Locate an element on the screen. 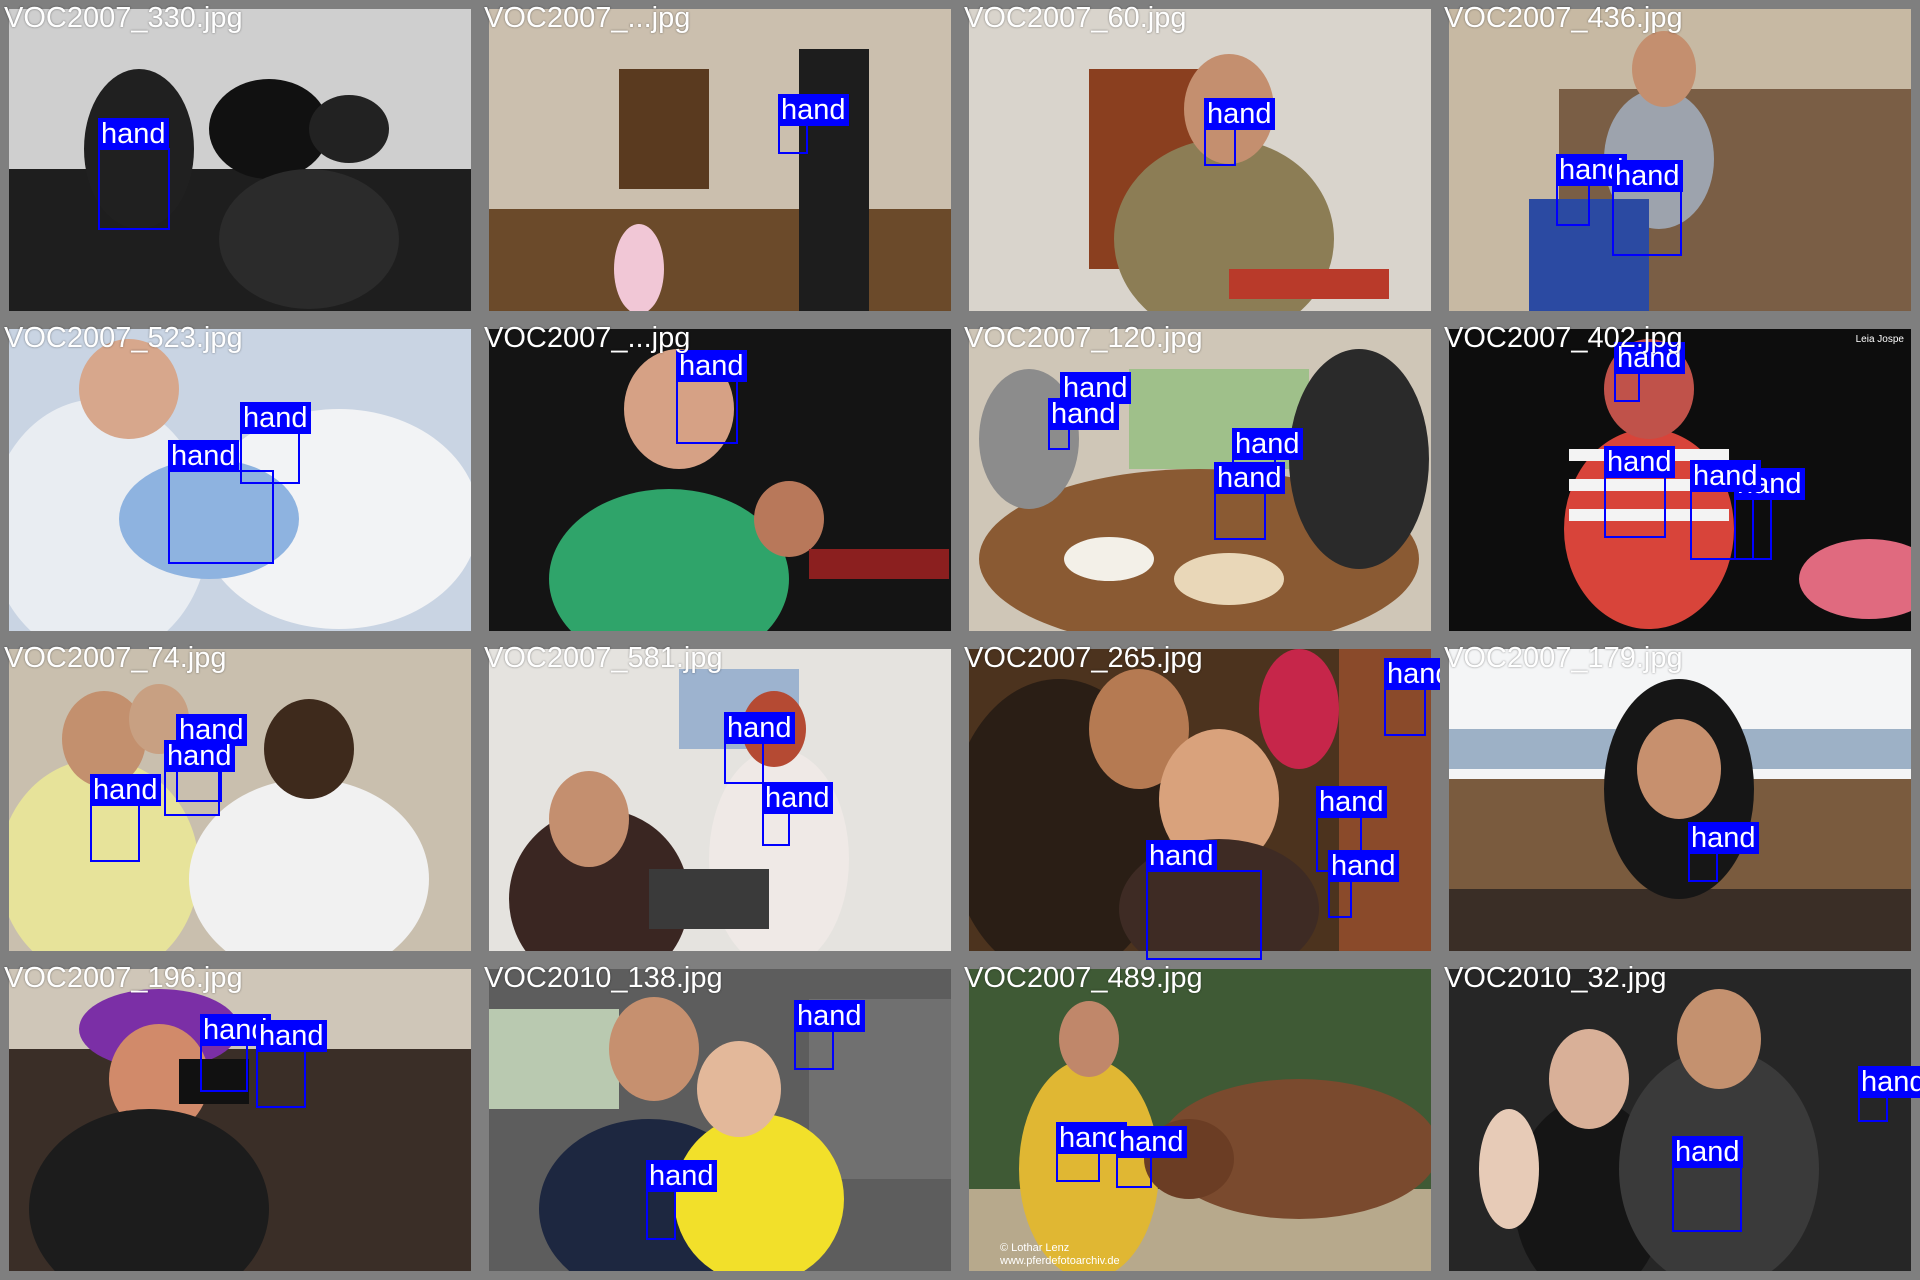 This screenshot has width=1920, height=1280. image-tile: VOC2007_60.jpg hand is located at coordinates (1200, 160).